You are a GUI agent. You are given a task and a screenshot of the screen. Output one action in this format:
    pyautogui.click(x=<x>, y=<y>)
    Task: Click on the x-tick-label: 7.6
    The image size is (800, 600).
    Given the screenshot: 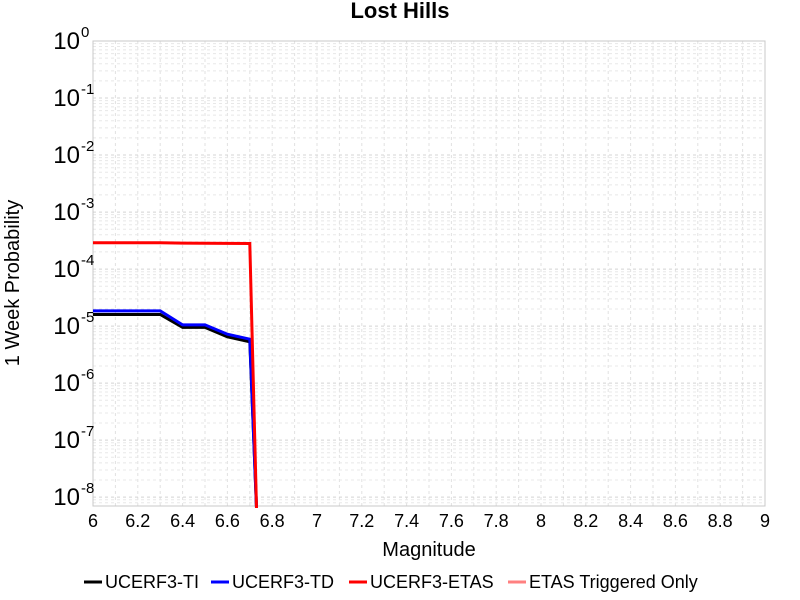 What is the action you would take?
    pyautogui.click(x=451, y=521)
    